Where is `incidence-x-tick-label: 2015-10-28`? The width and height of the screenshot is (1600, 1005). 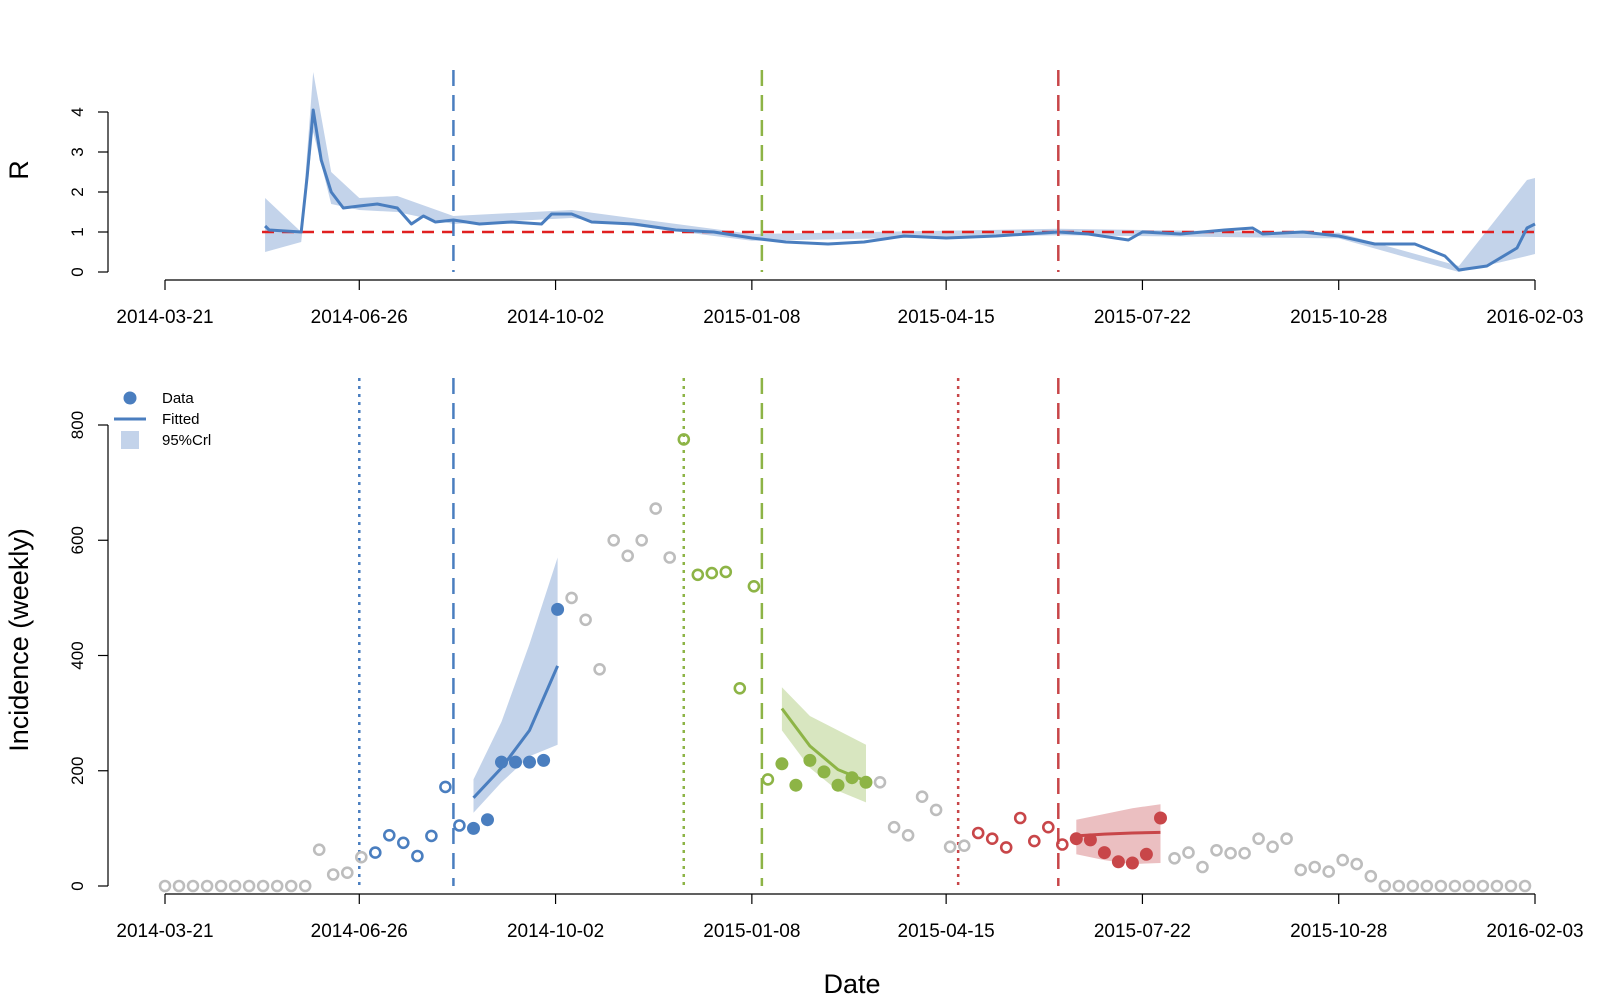
incidence-x-tick-label: 2015-10-28 is located at coordinates (1338, 931).